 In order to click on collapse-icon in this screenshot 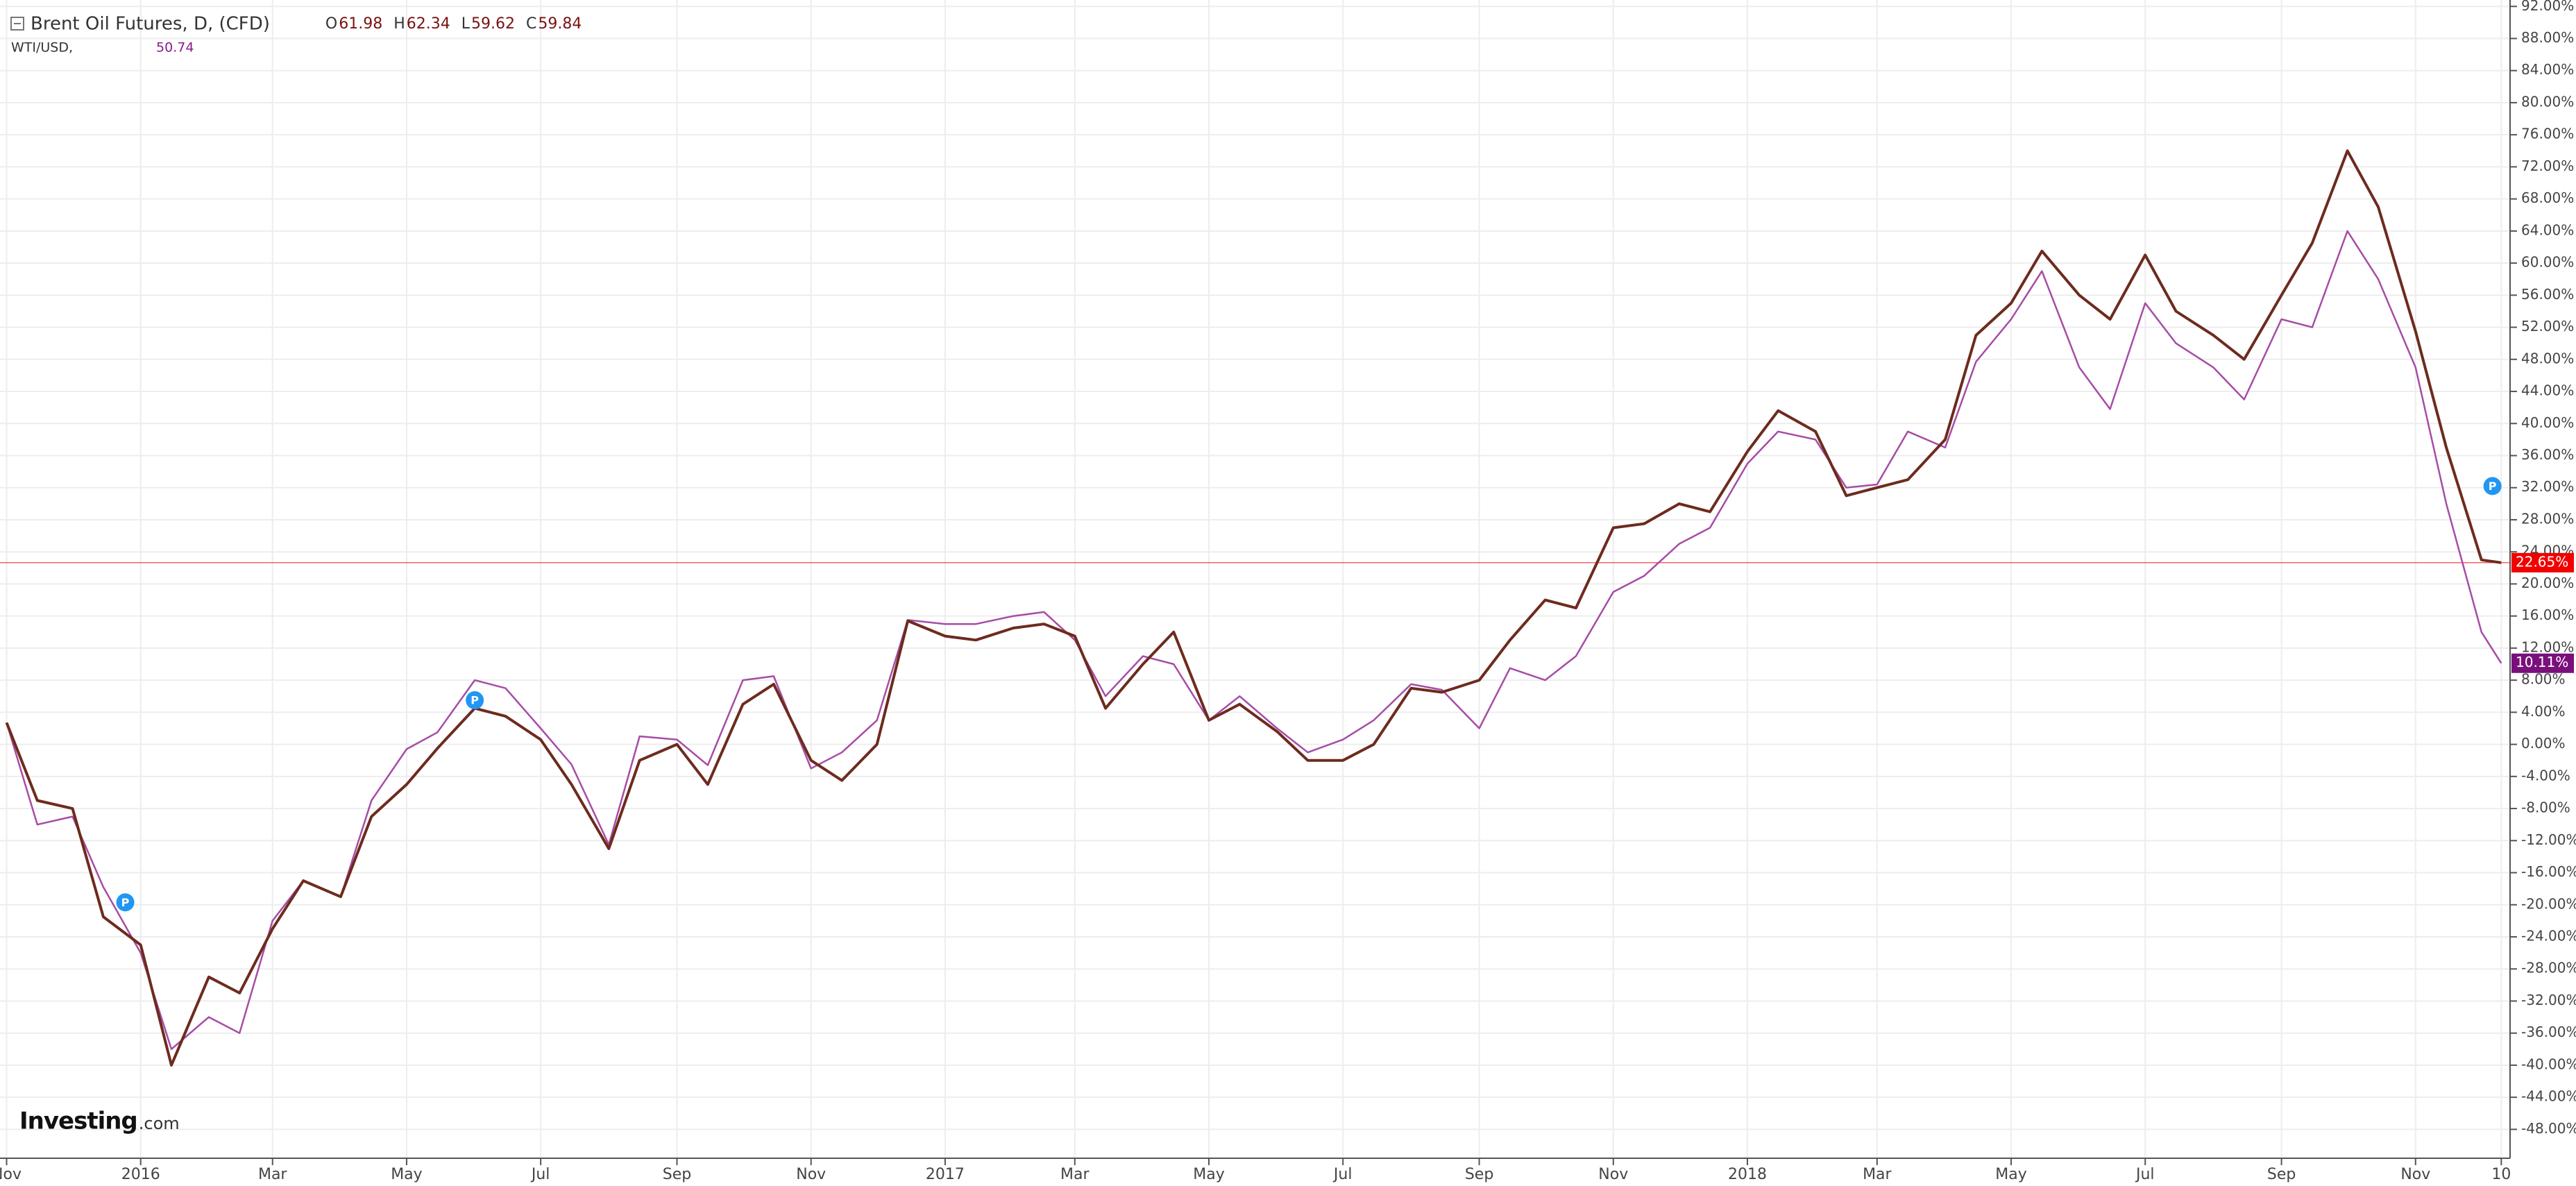, I will do `click(17, 24)`.